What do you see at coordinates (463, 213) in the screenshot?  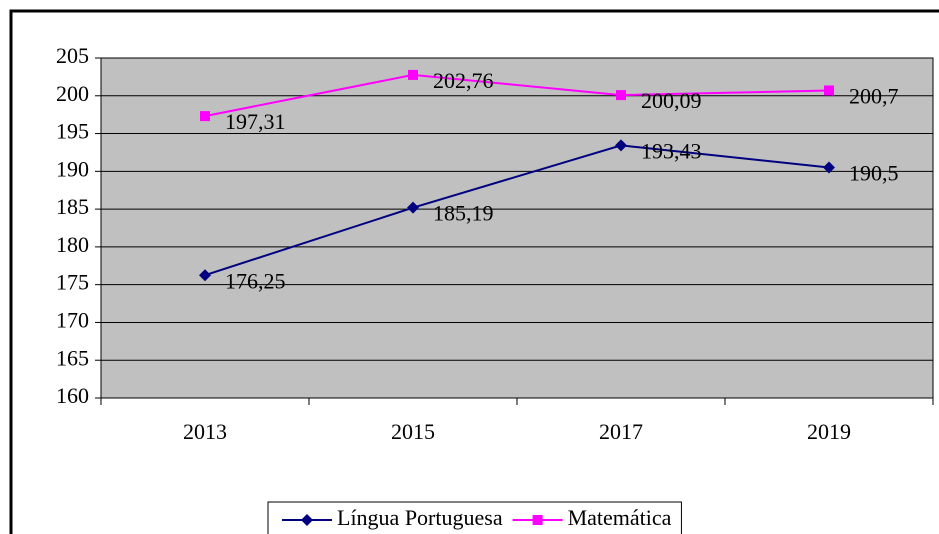 I see `data-label: 185,19` at bounding box center [463, 213].